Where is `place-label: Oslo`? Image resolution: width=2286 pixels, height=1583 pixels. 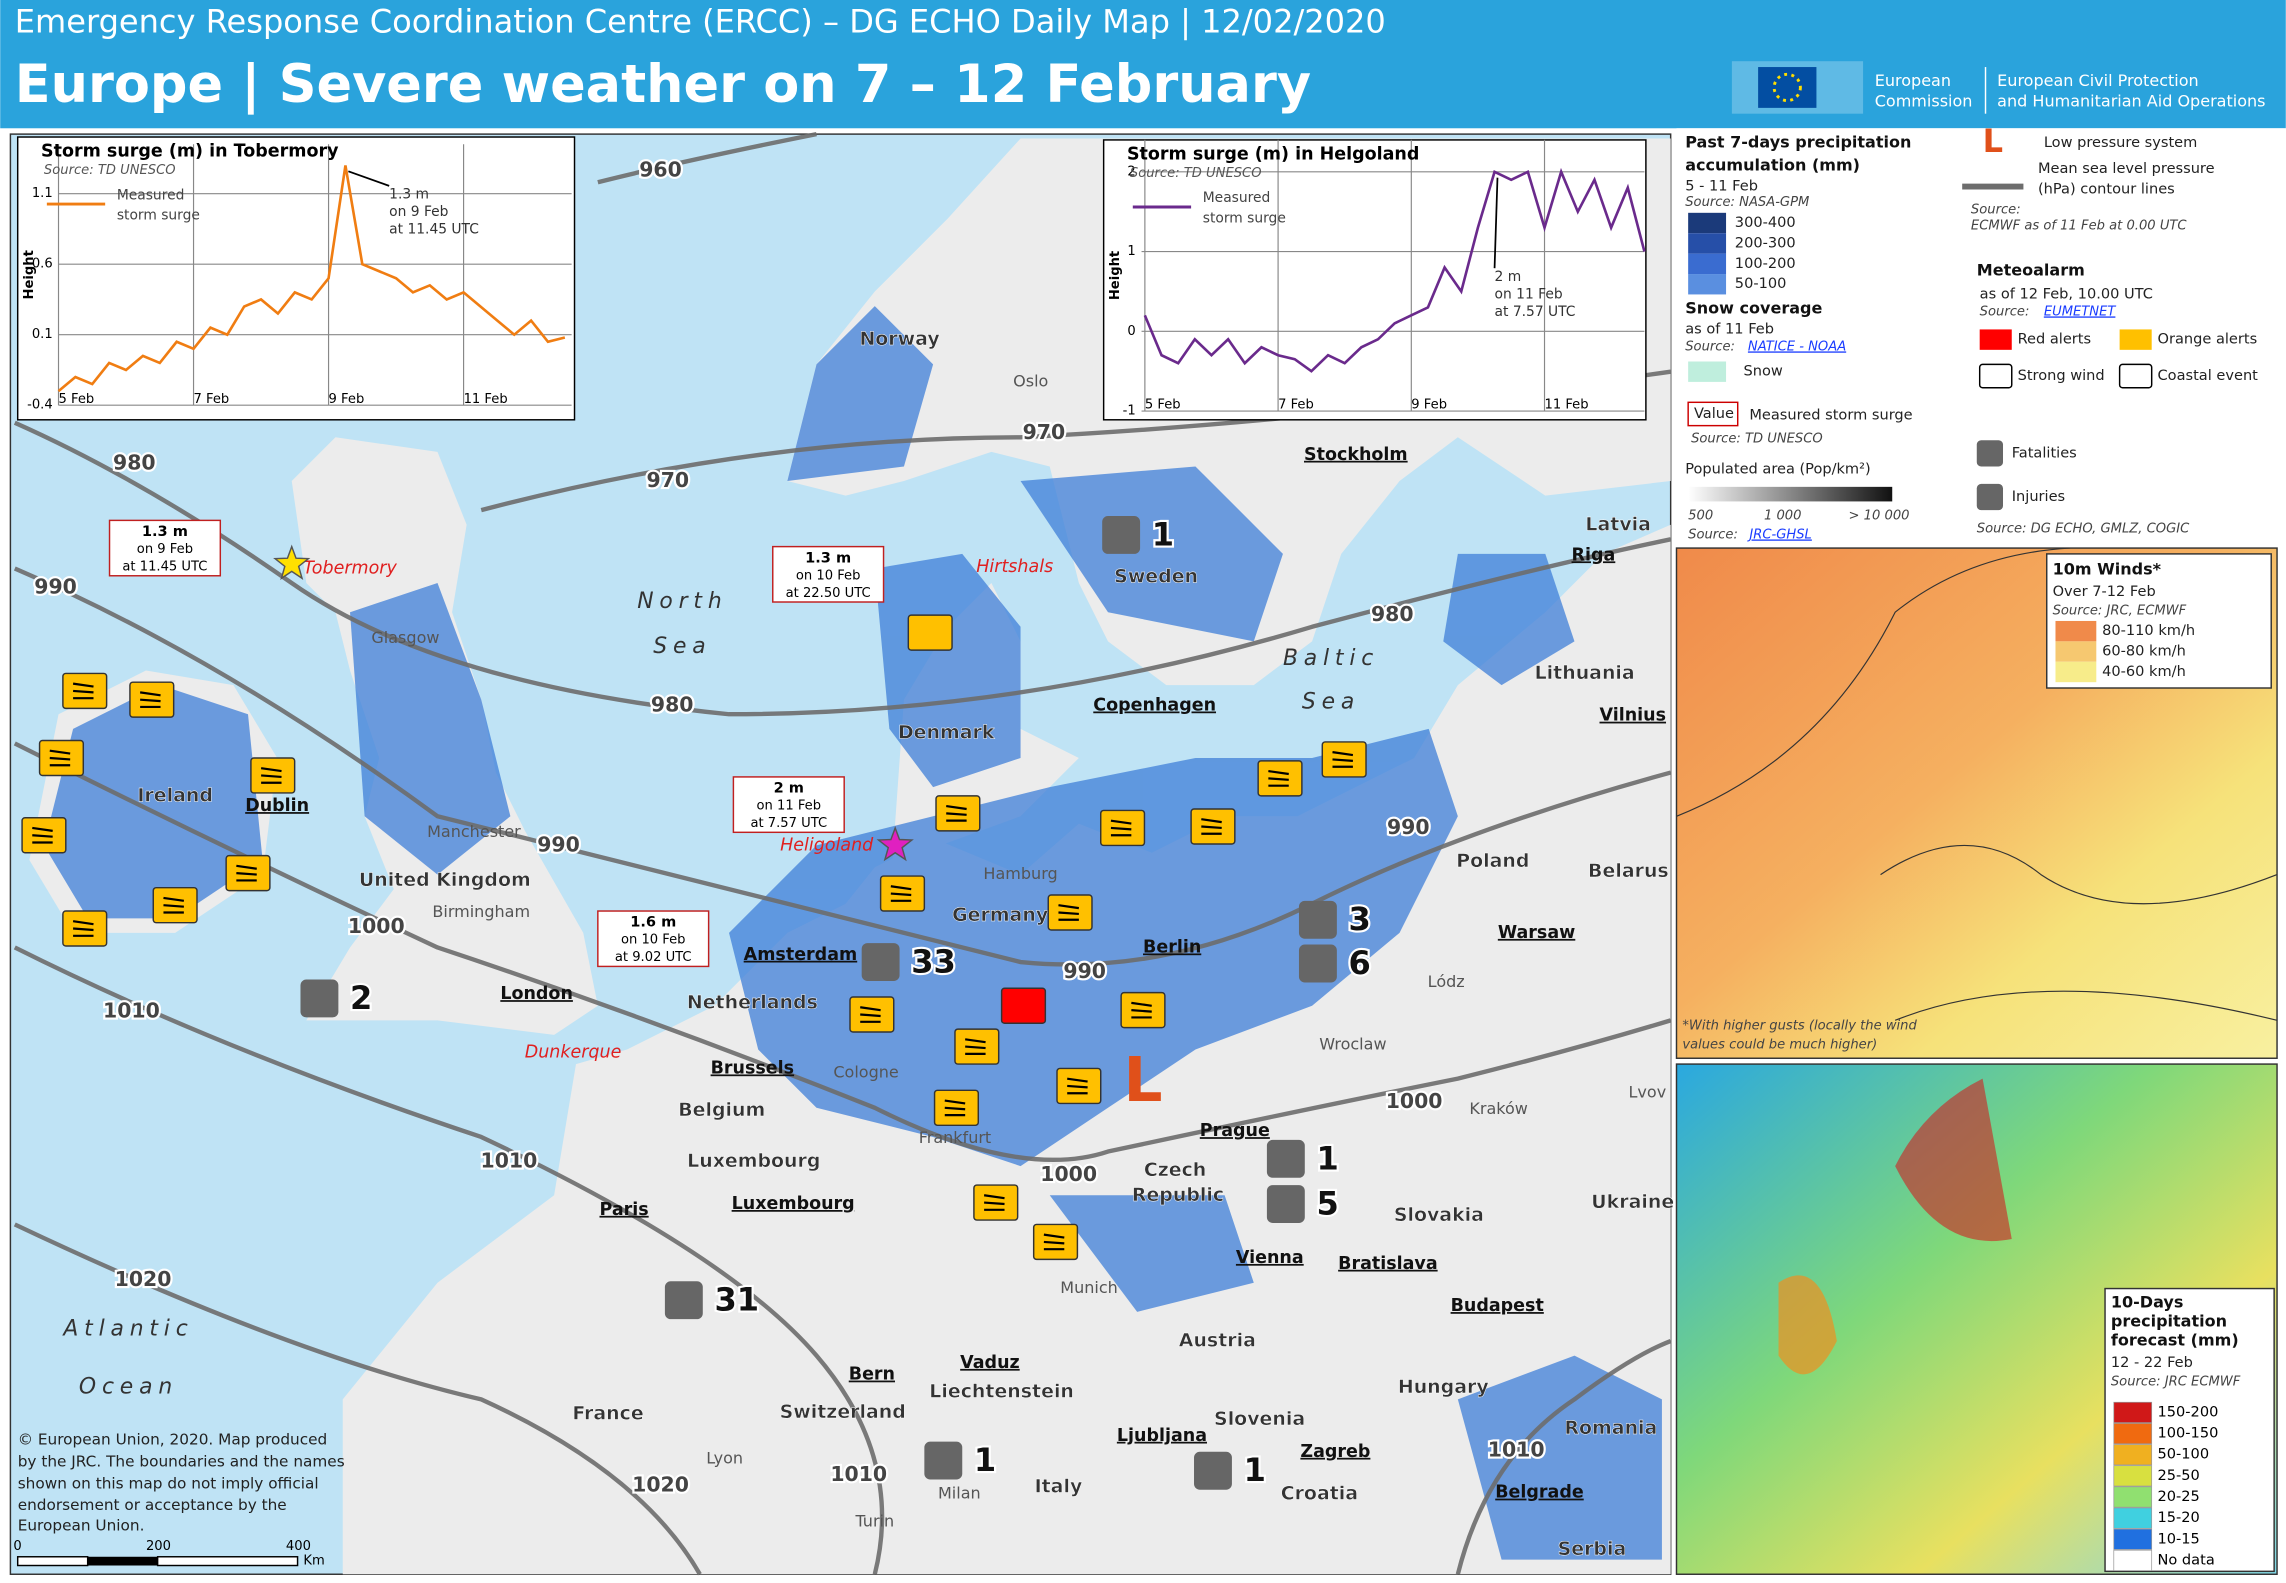 place-label: Oslo is located at coordinates (1030, 380).